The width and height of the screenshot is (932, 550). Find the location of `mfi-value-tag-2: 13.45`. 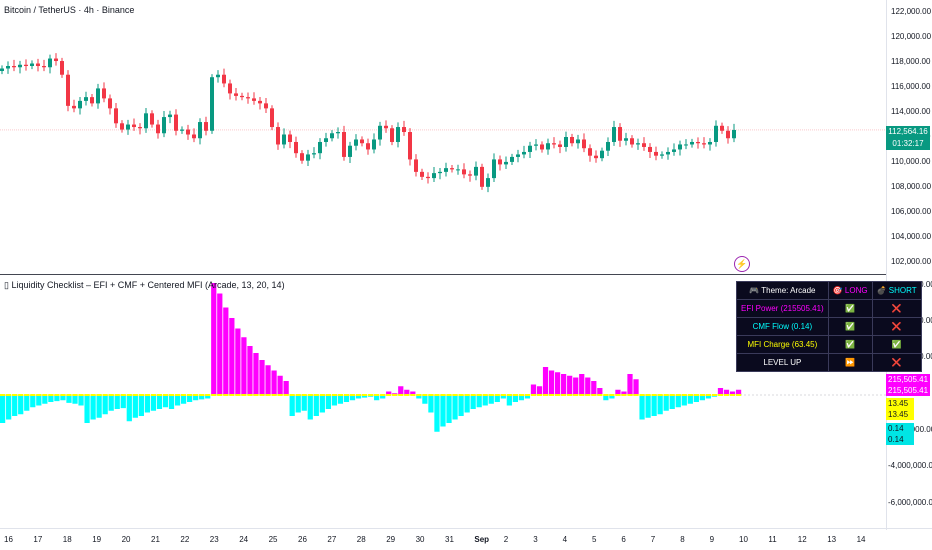

mfi-value-tag-2: 13.45 is located at coordinates (900, 414).